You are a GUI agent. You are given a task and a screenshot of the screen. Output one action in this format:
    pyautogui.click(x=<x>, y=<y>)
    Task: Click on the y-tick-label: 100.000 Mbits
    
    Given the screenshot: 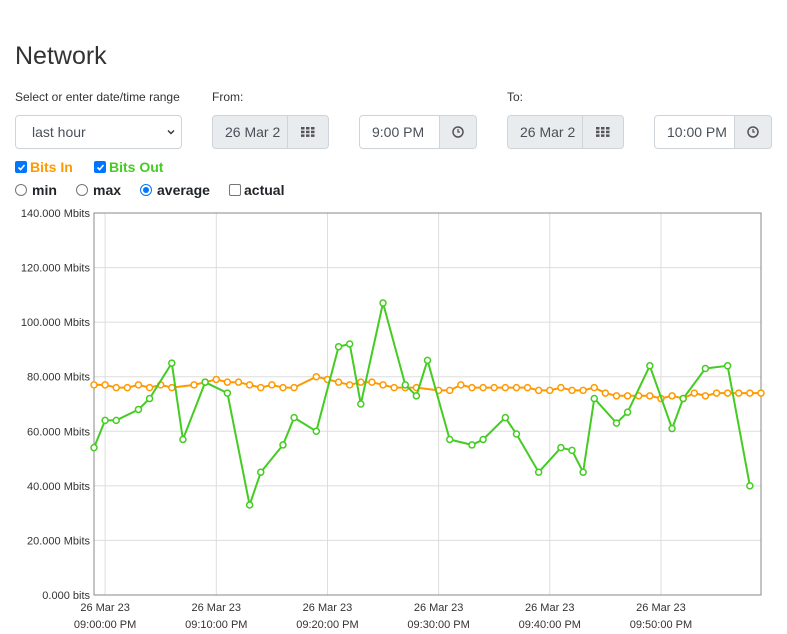 What is the action you would take?
    pyautogui.click(x=56, y=323)
    